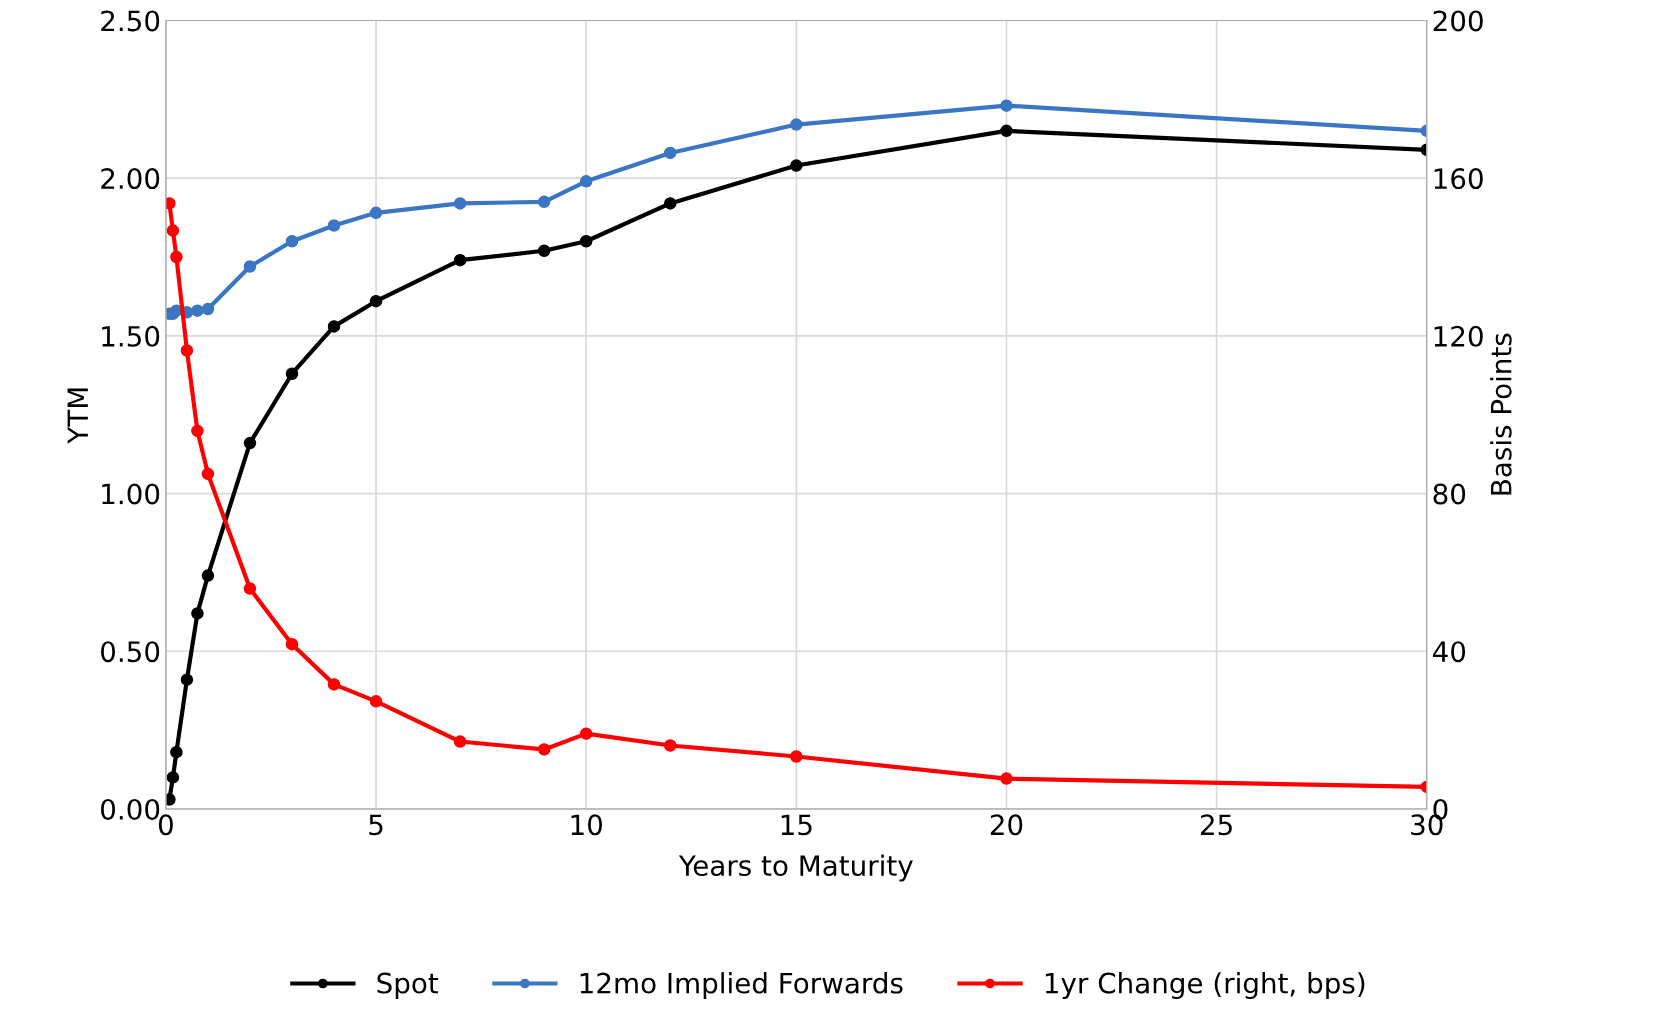 The height and width of the screenshot is (1024, 1659). Describe the element at coordinates (1006, 825) in the screenshot. I see `x-tick-label: 20` at that location.